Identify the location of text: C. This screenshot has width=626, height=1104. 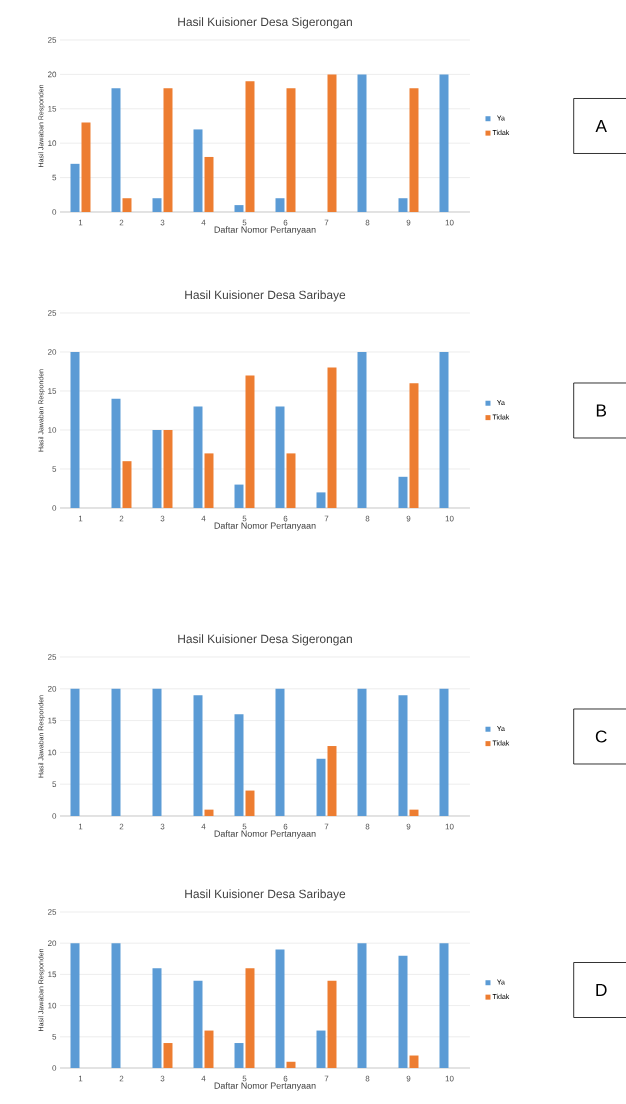
(601, 736).